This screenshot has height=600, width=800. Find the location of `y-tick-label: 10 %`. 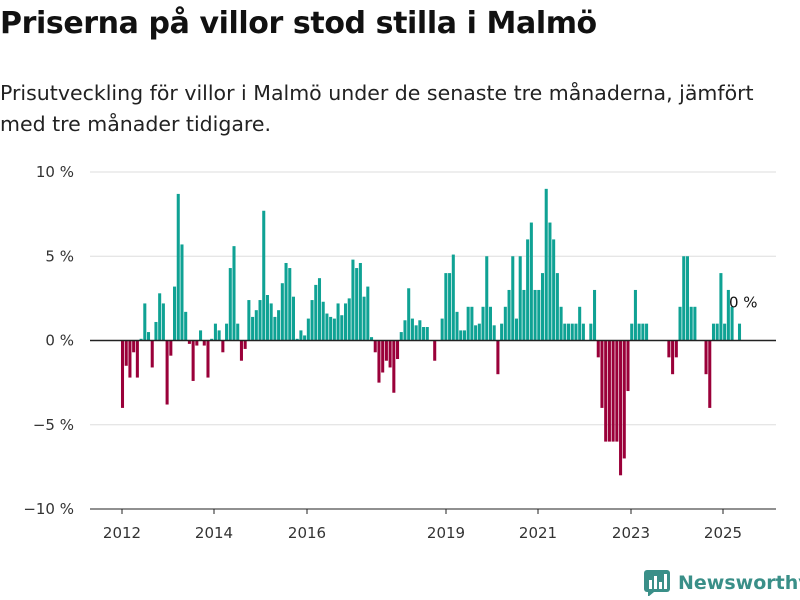

y-tick-label: 10 % is located at coordinates (55, 172).